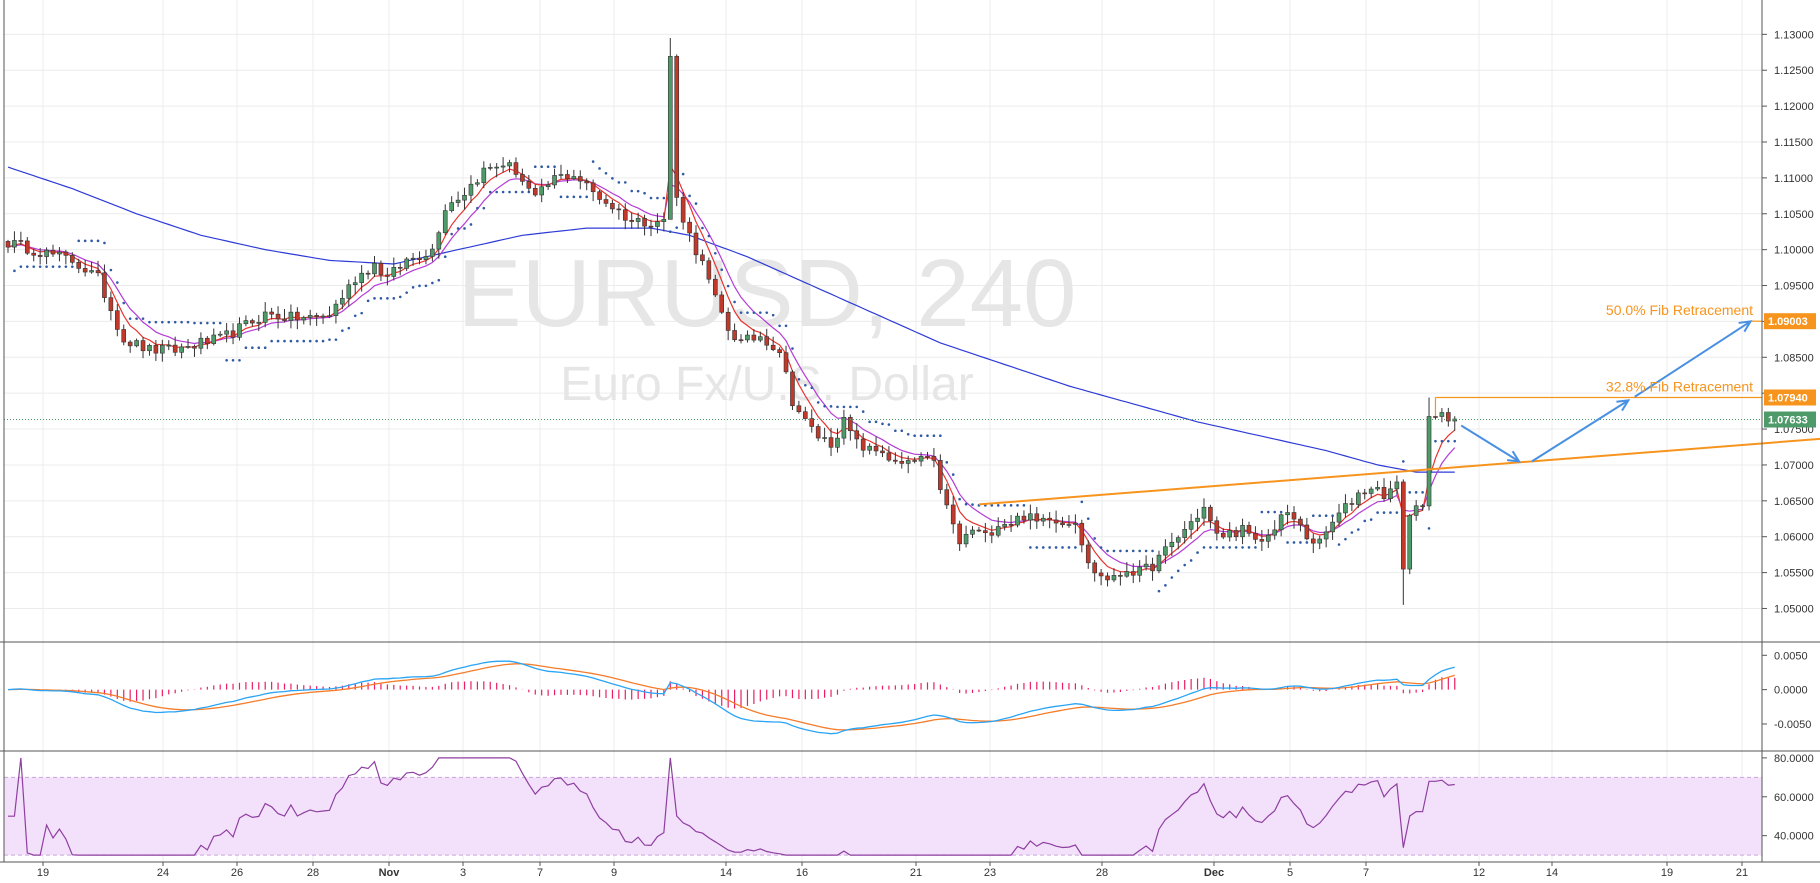 The width and height of the screenshot is (1820, 883). I want to click on time-axis: 19 24 26 28 Nov 3 7 9 14 16 21 23 28 Dec 5 7 12 14 19 21, so click(892, 870).